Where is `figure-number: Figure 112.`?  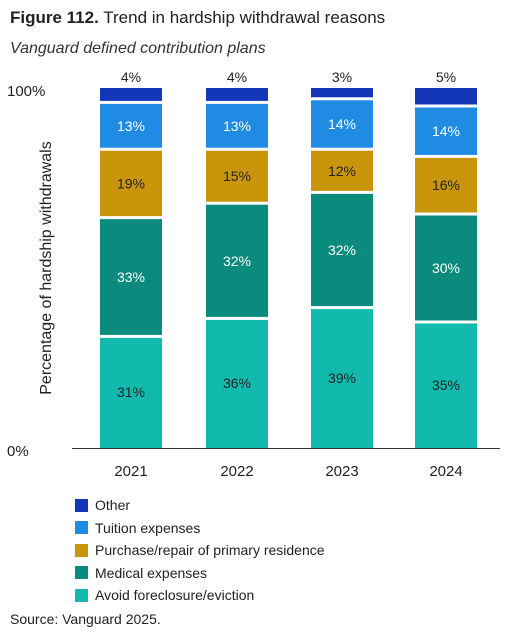
figure-number: Figure 112. is located at coordinates (54, 17).